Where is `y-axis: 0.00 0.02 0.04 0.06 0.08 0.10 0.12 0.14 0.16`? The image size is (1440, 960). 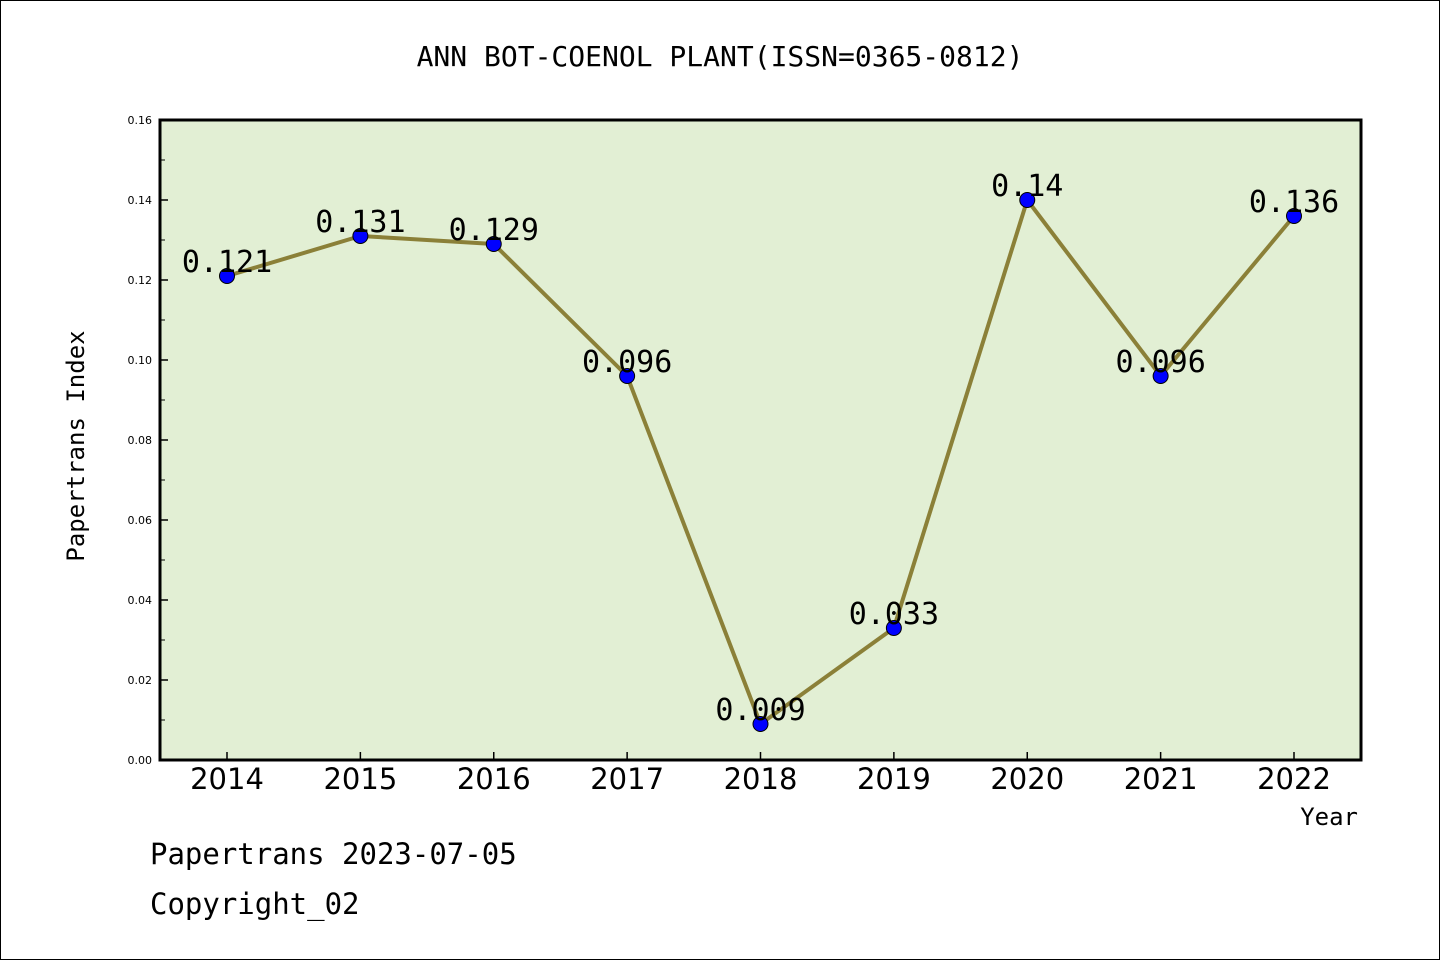 y-axis: 0.00 0.02 0.04 0.06 0.08 0.10 0.12 0.14 0.16 is located at coordinates (148, 440).